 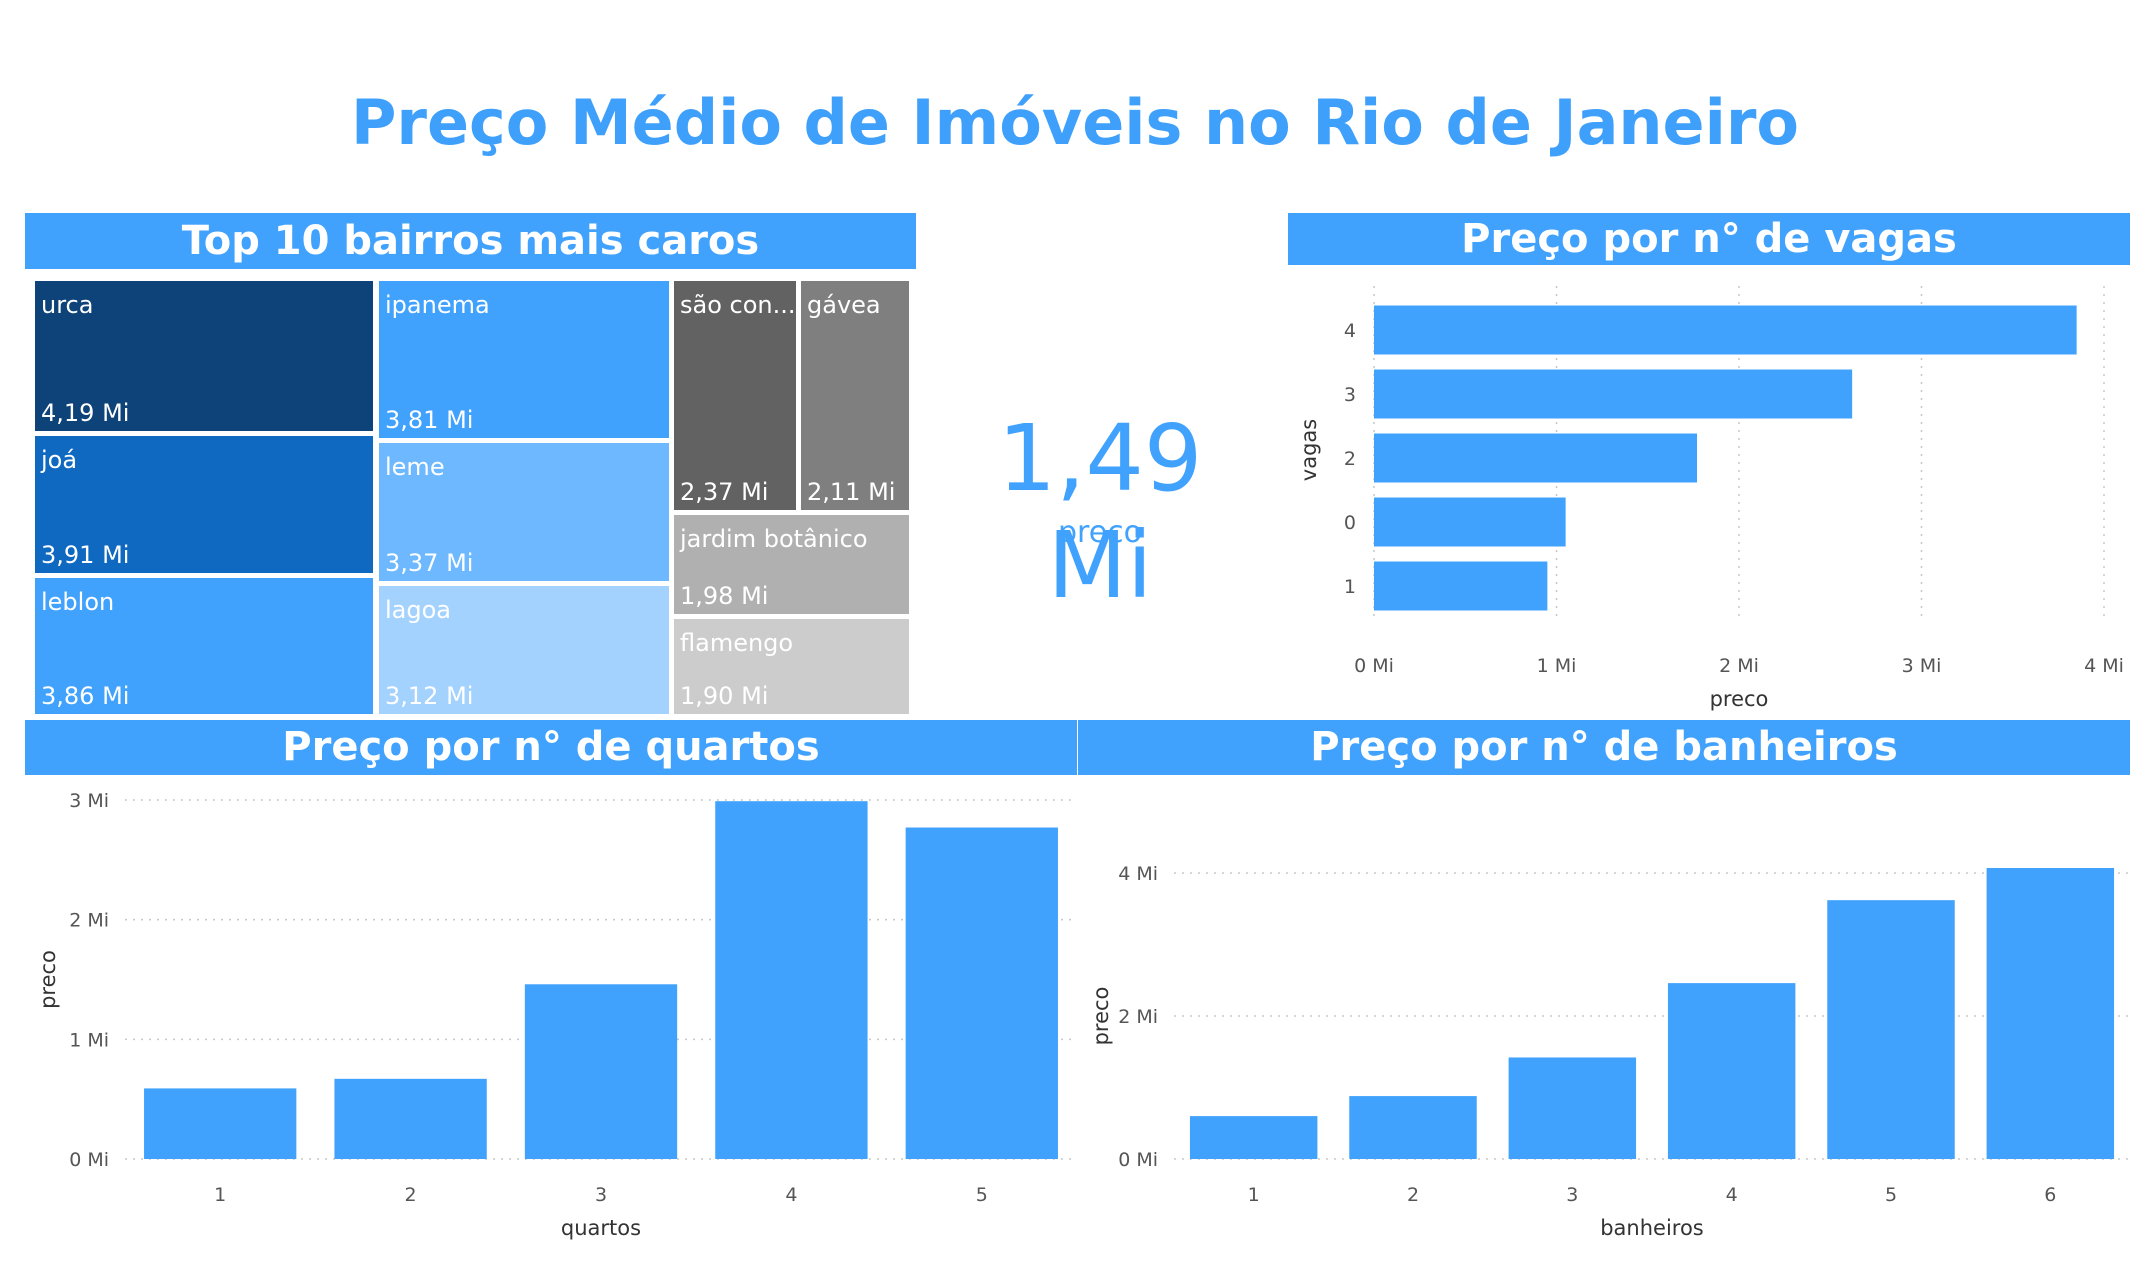 I want to click on y-tick-label: 1 Mi, so click(x=89, y=1040).